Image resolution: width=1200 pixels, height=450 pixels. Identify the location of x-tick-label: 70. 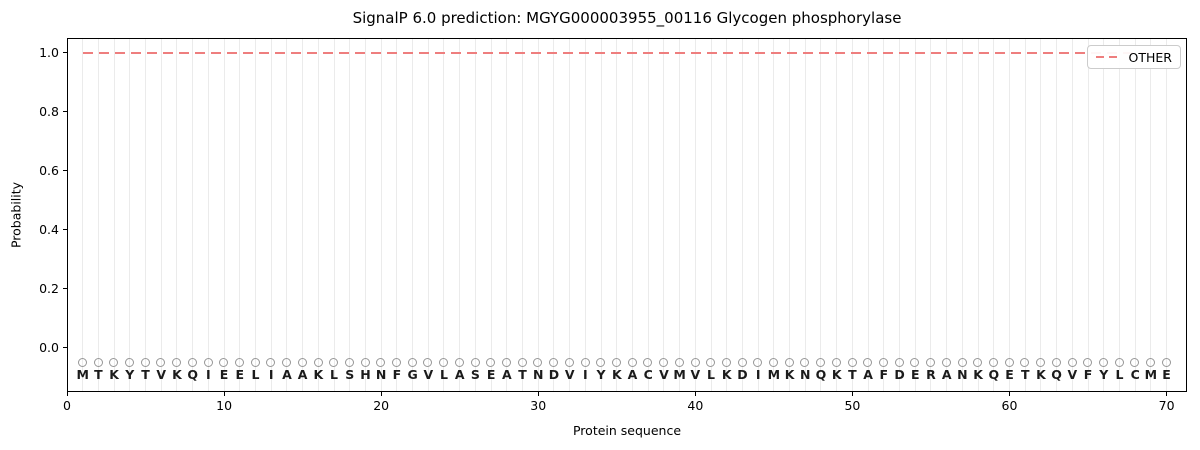
(1166, 405).